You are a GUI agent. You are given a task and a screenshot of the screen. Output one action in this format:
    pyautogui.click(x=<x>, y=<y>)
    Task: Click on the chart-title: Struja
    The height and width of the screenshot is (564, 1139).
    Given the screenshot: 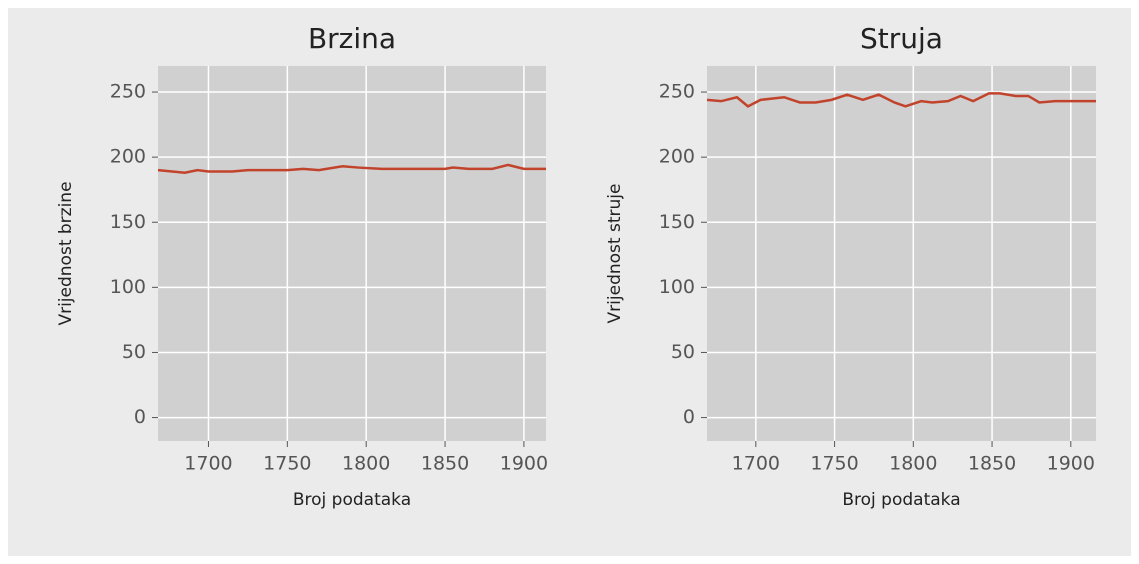 What is the action you would take?
    pyautogui.click(x=901, y=38)
    